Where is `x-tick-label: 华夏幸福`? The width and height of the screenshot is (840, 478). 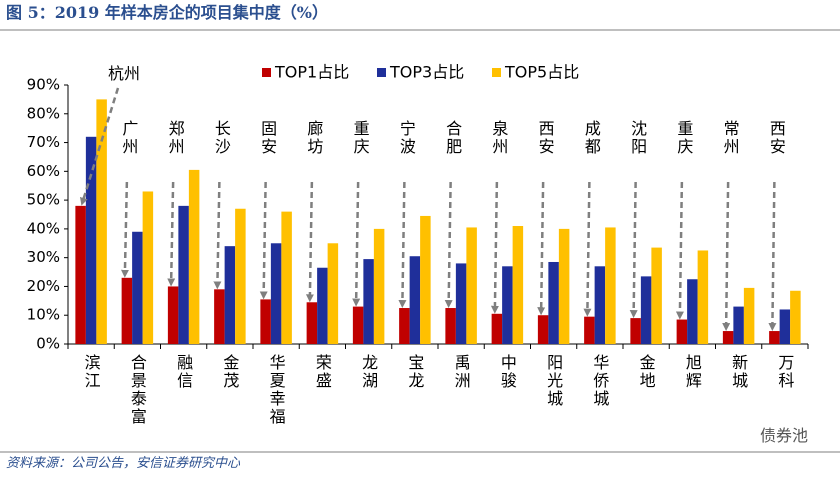
x-tick-label: 华夏幸福 is located at coordinates (276, 390).